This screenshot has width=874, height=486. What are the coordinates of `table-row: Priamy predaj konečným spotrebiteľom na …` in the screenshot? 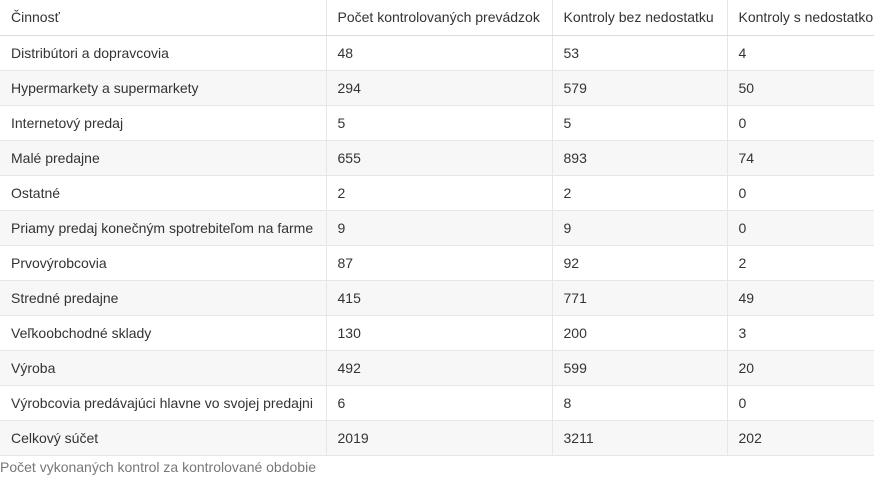 It's located at (437, 228).